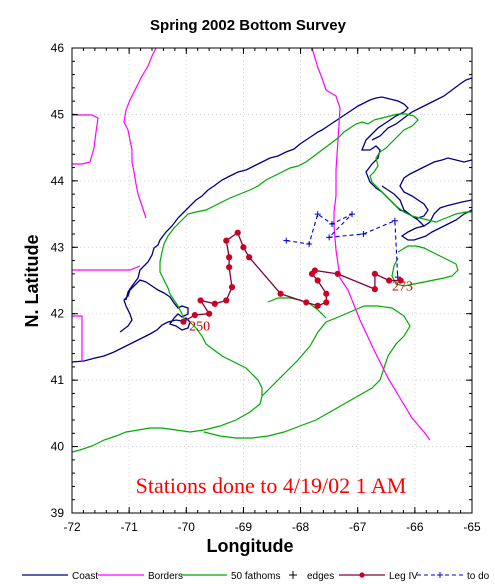 The height and width of the screenshot is (584, 495). What do you see at coordinates (106, 313) in the screenshot?
I see `border-mass` at bounding box center [106, 313].